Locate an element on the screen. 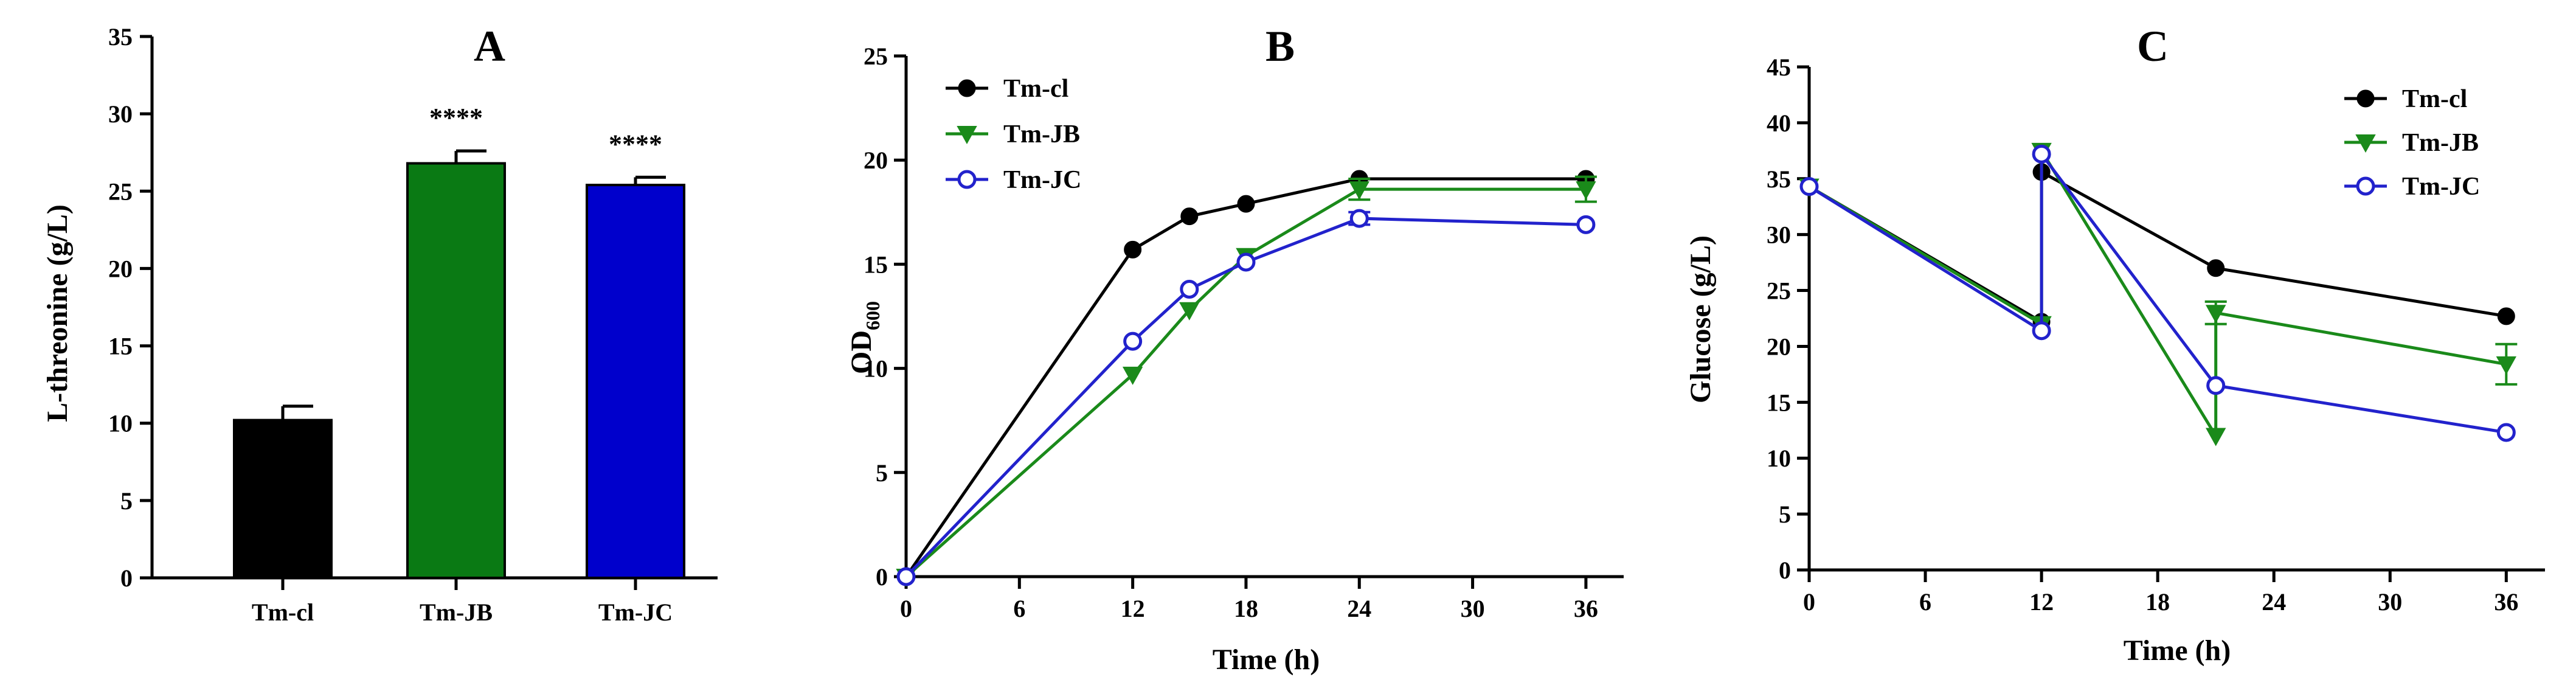 Image resolution: width=2576 pixels, height=691 pixels. panel-b-x-tick-label: 12 is located at coordinates (1133, 609).